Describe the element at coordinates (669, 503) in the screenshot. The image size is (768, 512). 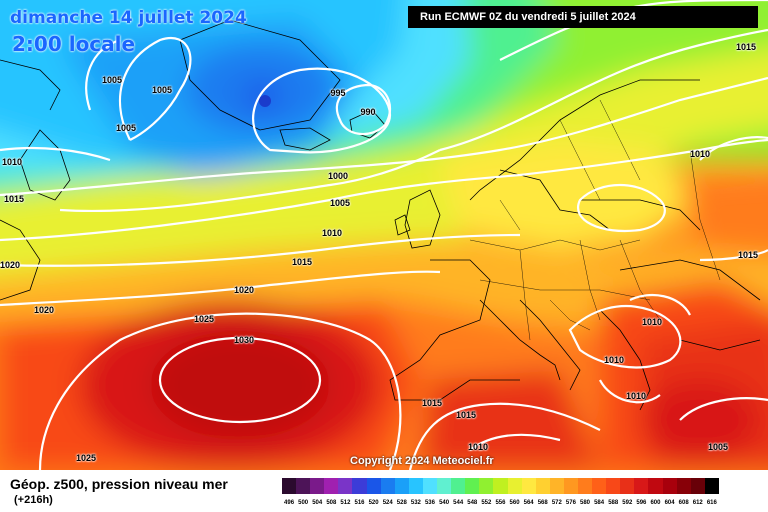
I see `scale-value: 604` at that location.